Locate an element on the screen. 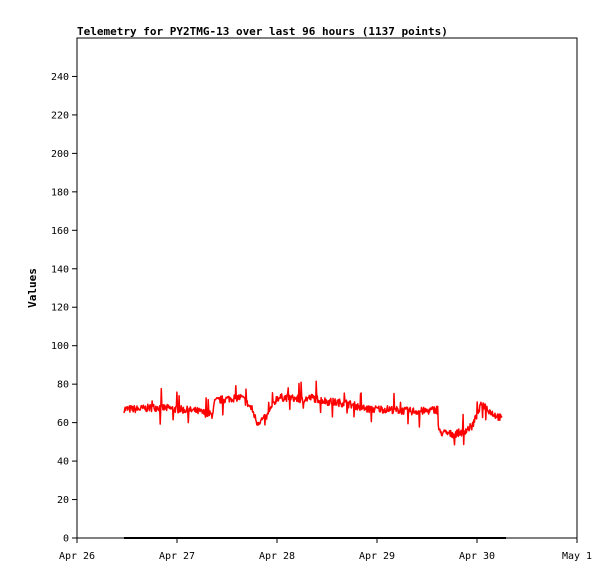 This screenshot has width=615, height=579. y-axis: 0 20 40 60 80 100 120 140 160 180 200 220 240 is located at coordinates (64, 308).